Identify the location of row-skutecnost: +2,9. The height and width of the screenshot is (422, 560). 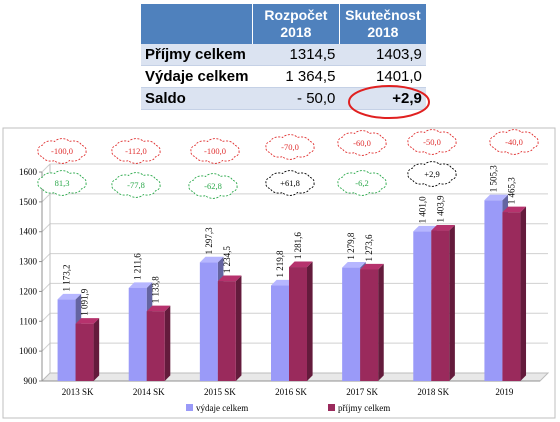
(382, 98).